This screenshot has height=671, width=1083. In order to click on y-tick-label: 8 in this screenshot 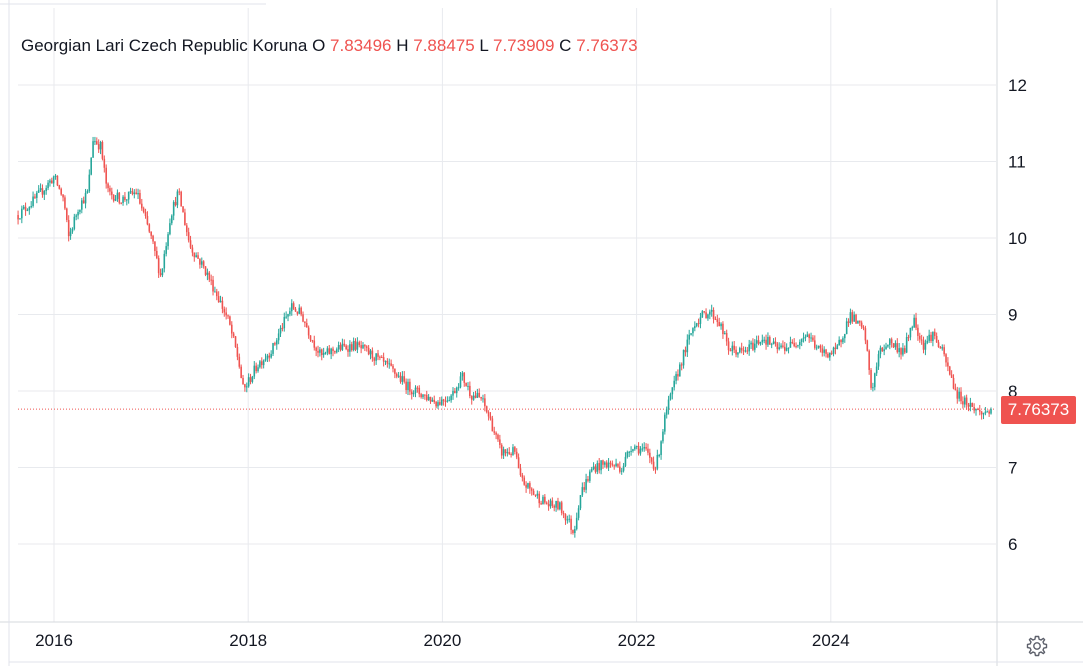, I will do `click(1012, 391)`.